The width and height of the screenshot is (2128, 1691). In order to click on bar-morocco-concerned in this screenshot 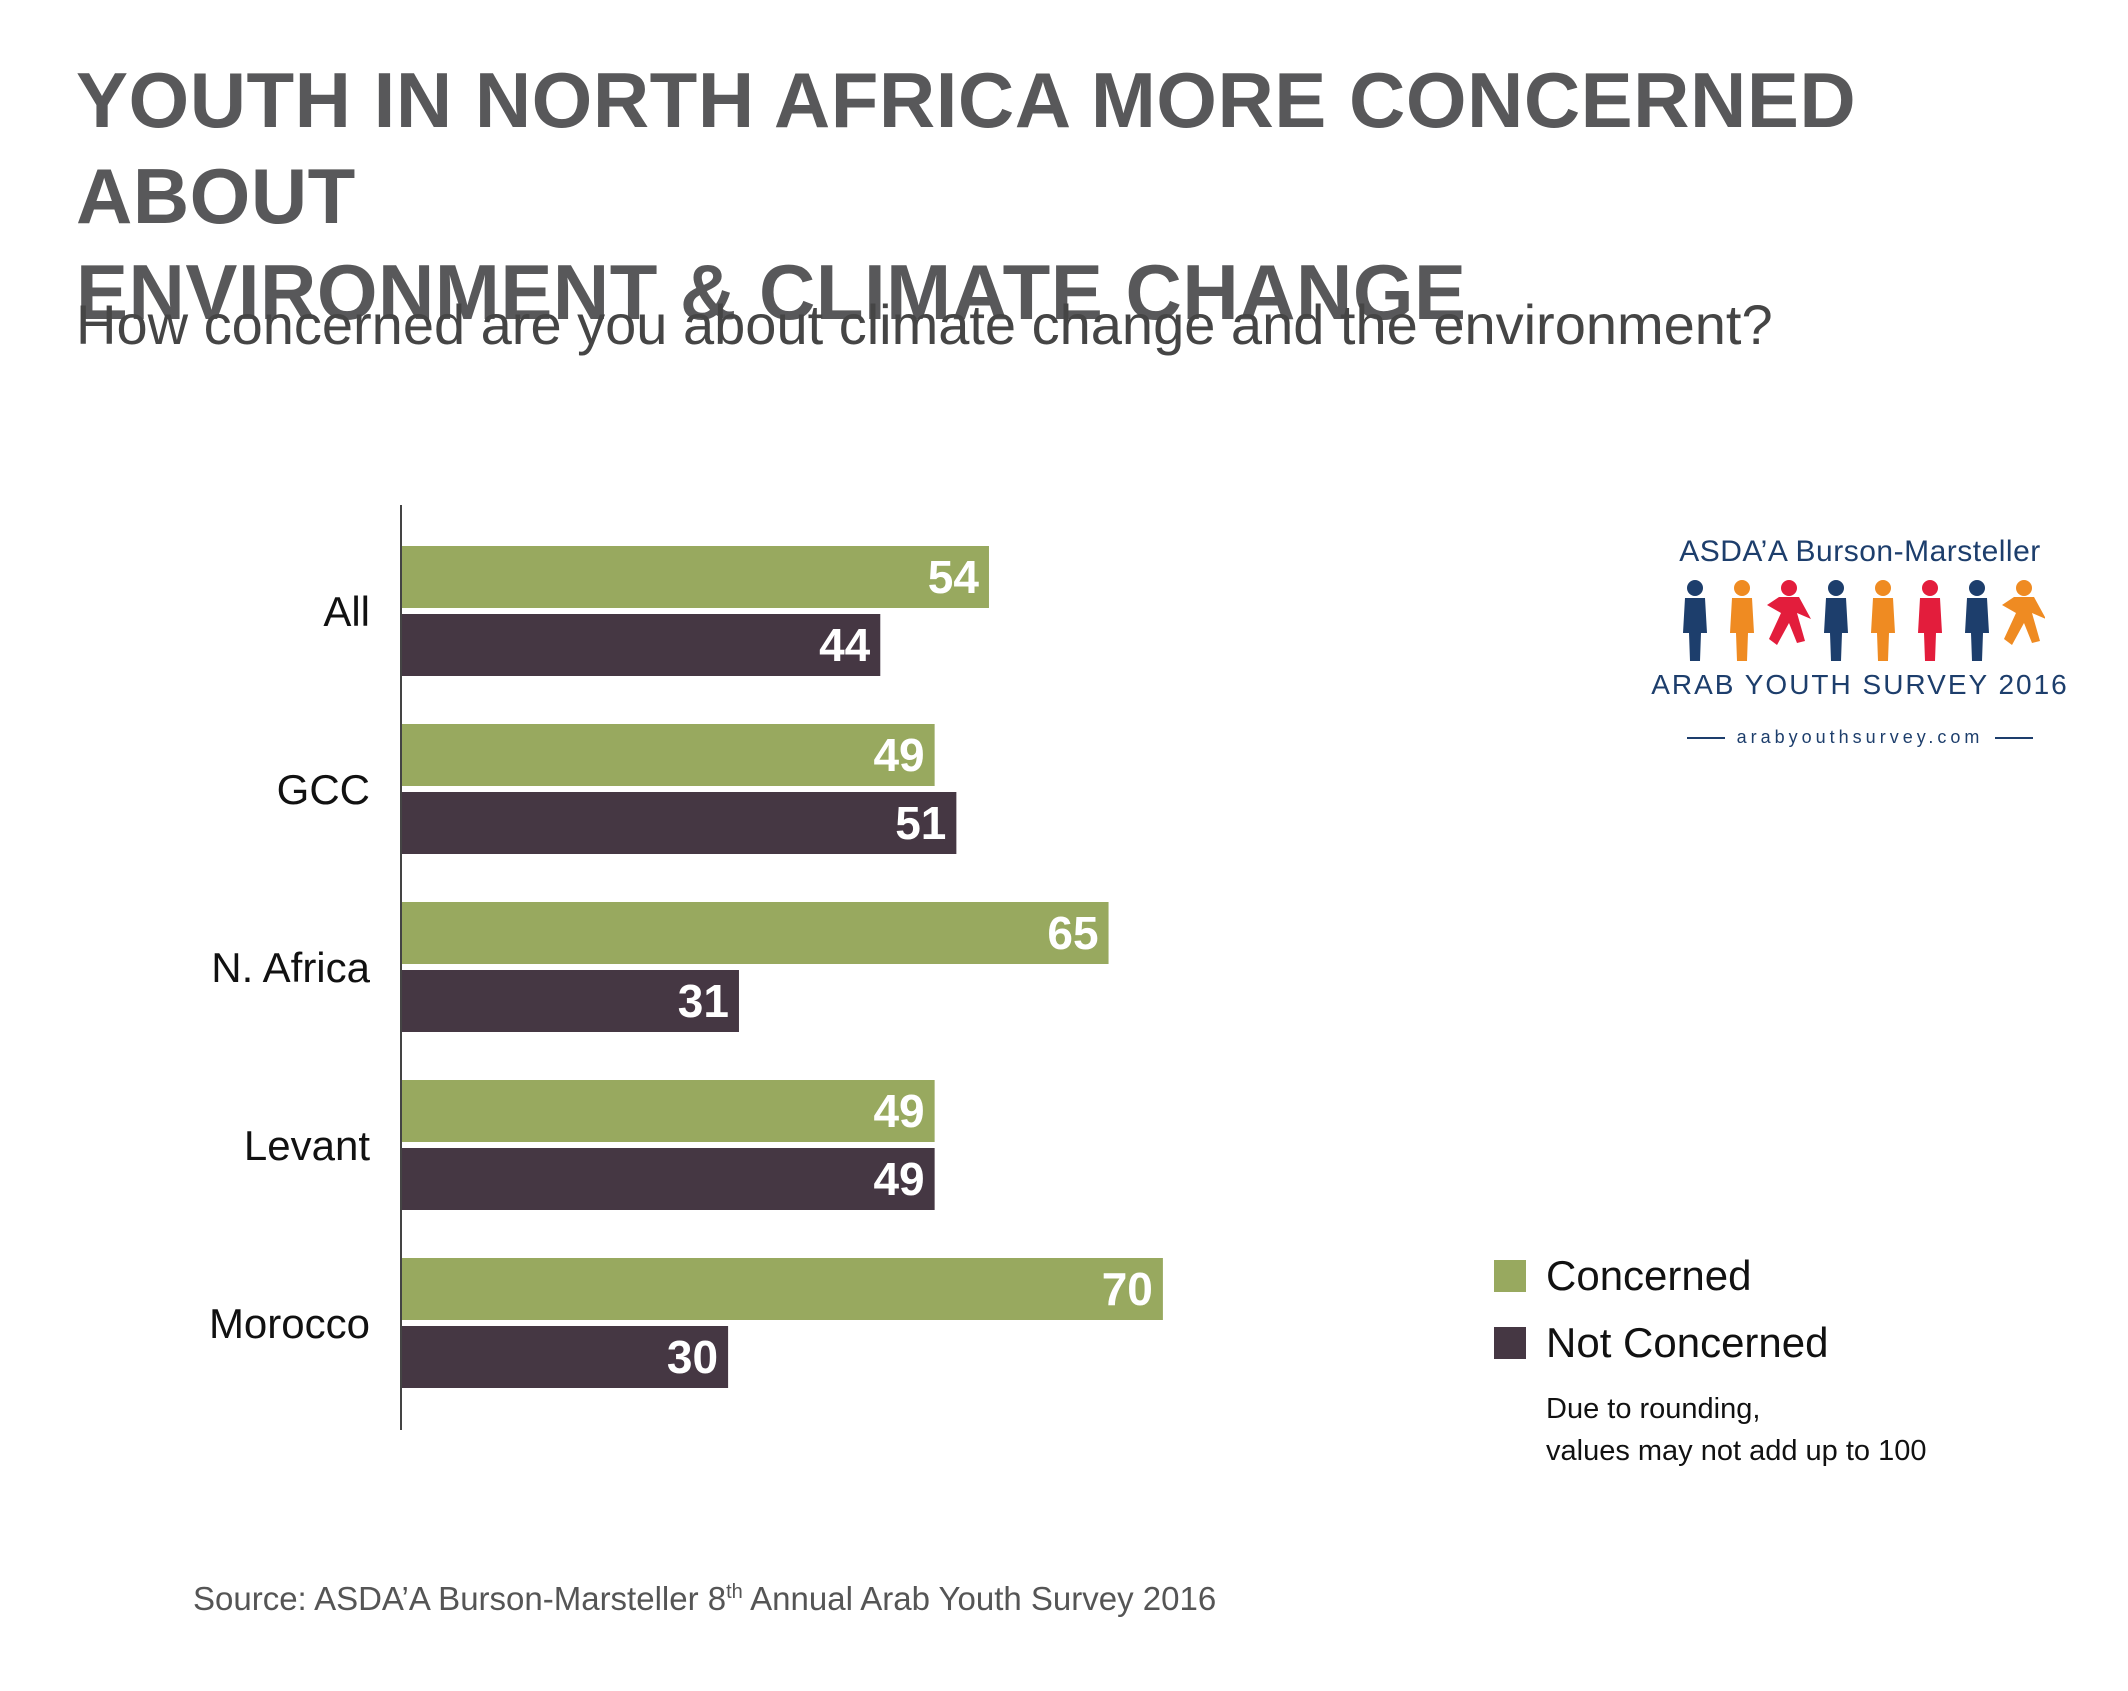, I will do `click(782, 1289)`.